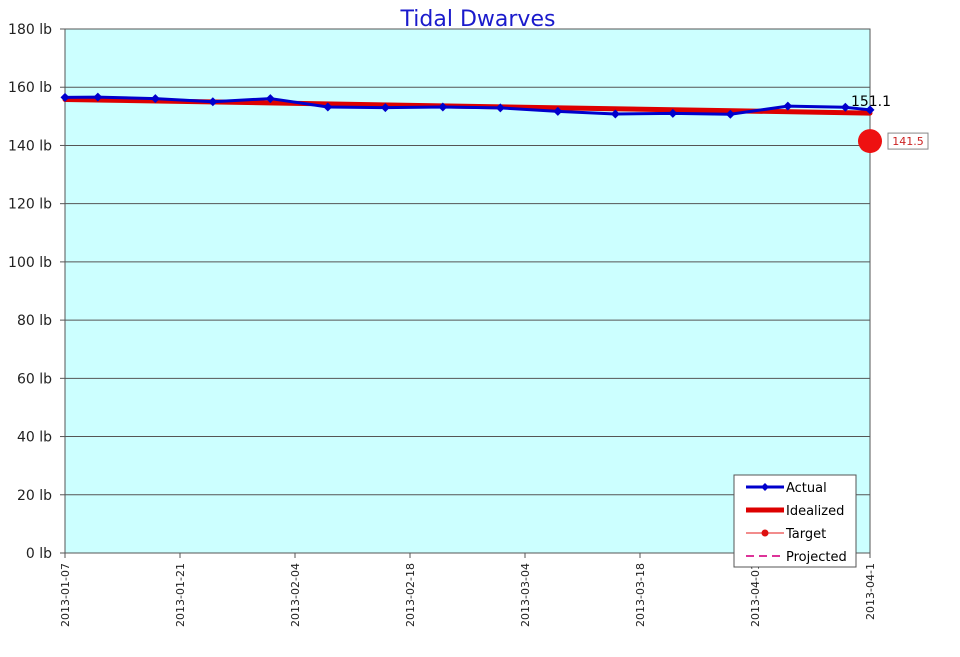 The width and height of the screenshot is (960, 657). I want to click on legend-label: Projected, so click(816, 557).